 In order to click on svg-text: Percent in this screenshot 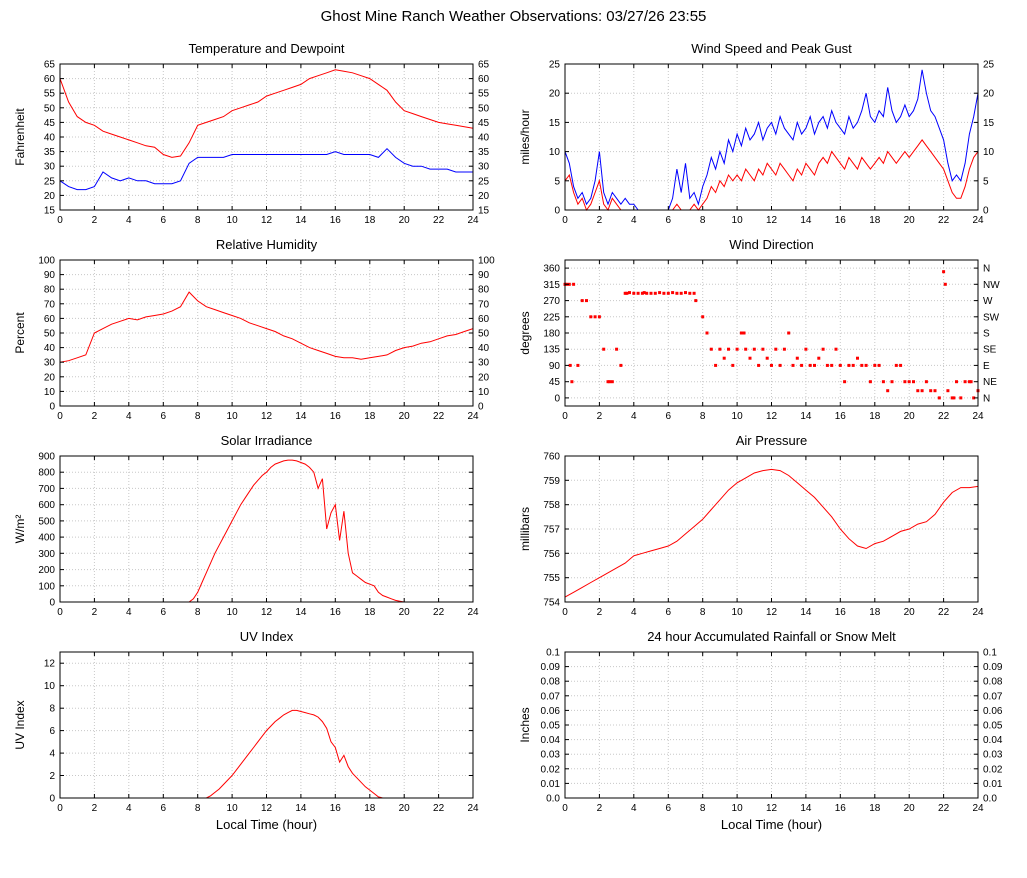, I will do `click(20, 333)`.